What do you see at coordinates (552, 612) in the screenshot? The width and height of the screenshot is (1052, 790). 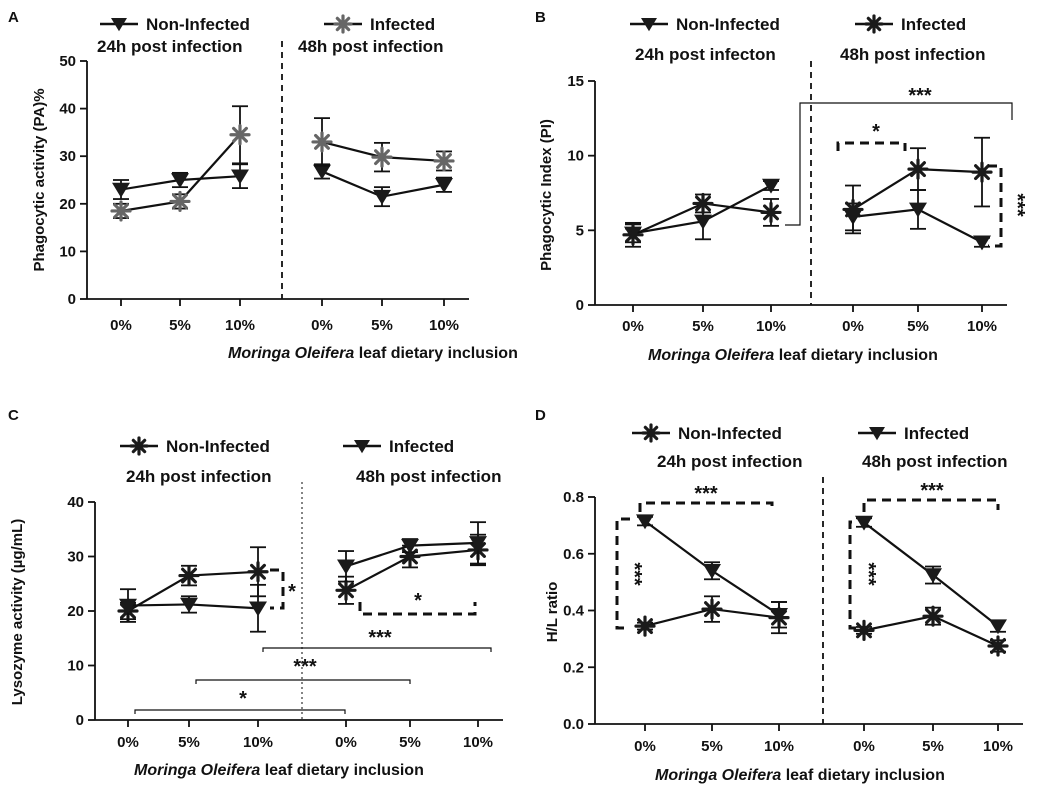 I see `y-axis-label: H/L ratio` at bounding box center [552, 612].